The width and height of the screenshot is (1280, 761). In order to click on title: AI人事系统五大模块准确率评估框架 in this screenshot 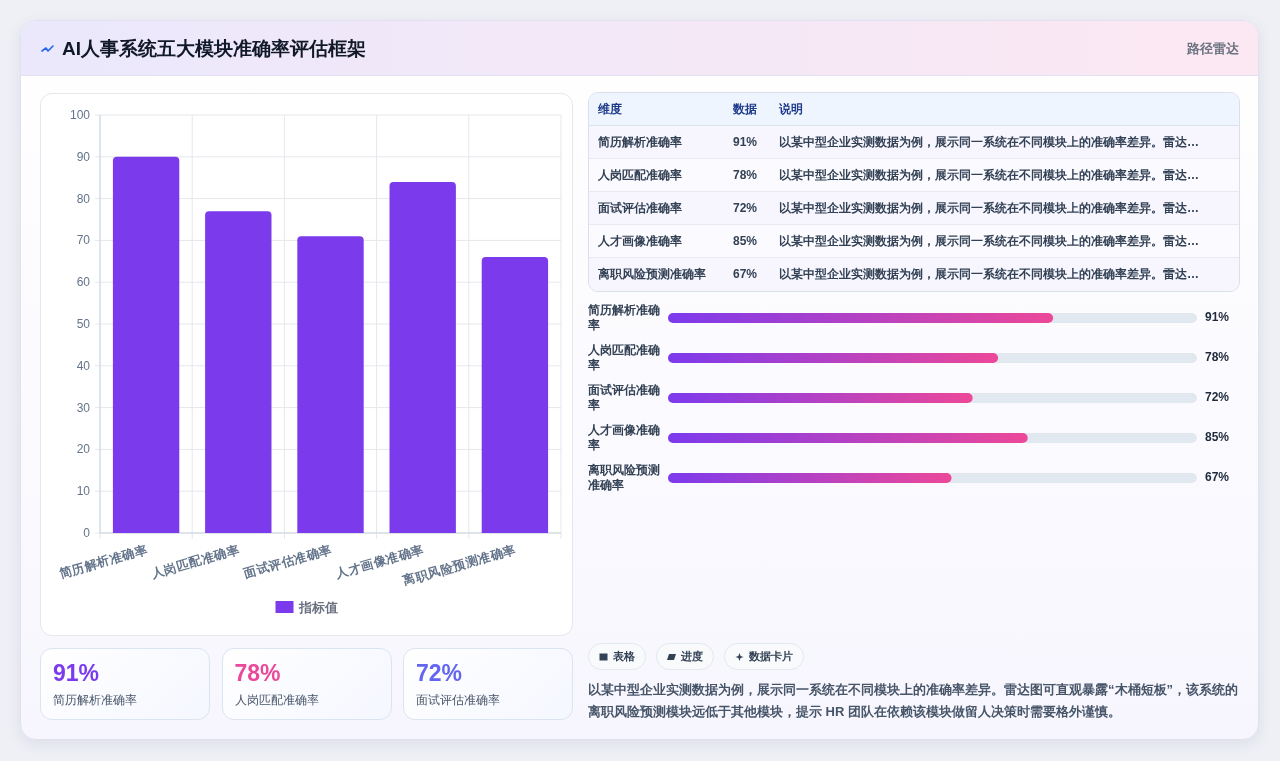, I will do `click(214, 49)`.